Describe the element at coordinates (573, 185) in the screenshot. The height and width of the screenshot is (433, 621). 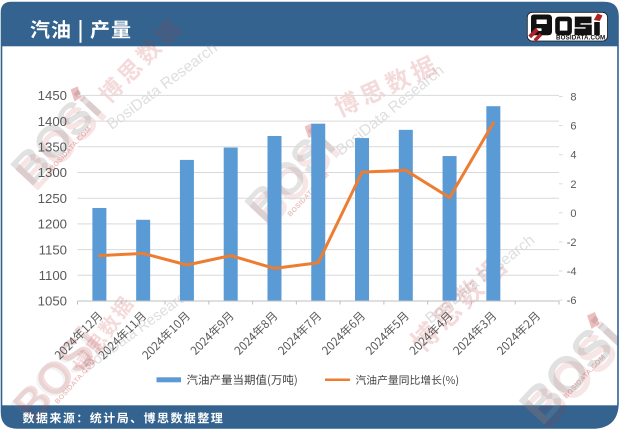
I see `svg-text: 2` at that location.